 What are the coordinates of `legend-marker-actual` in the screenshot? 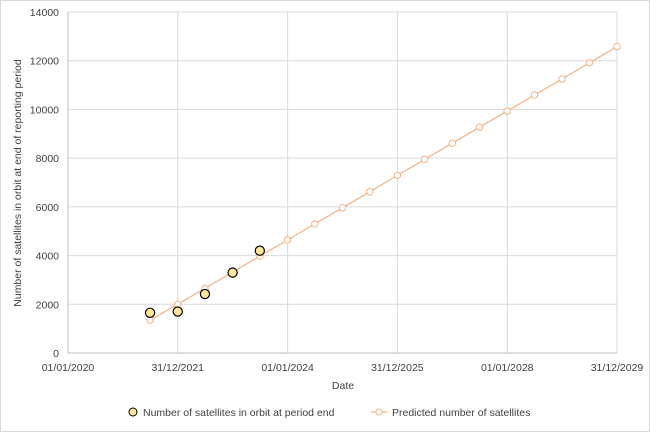 It's located at (133, 412).